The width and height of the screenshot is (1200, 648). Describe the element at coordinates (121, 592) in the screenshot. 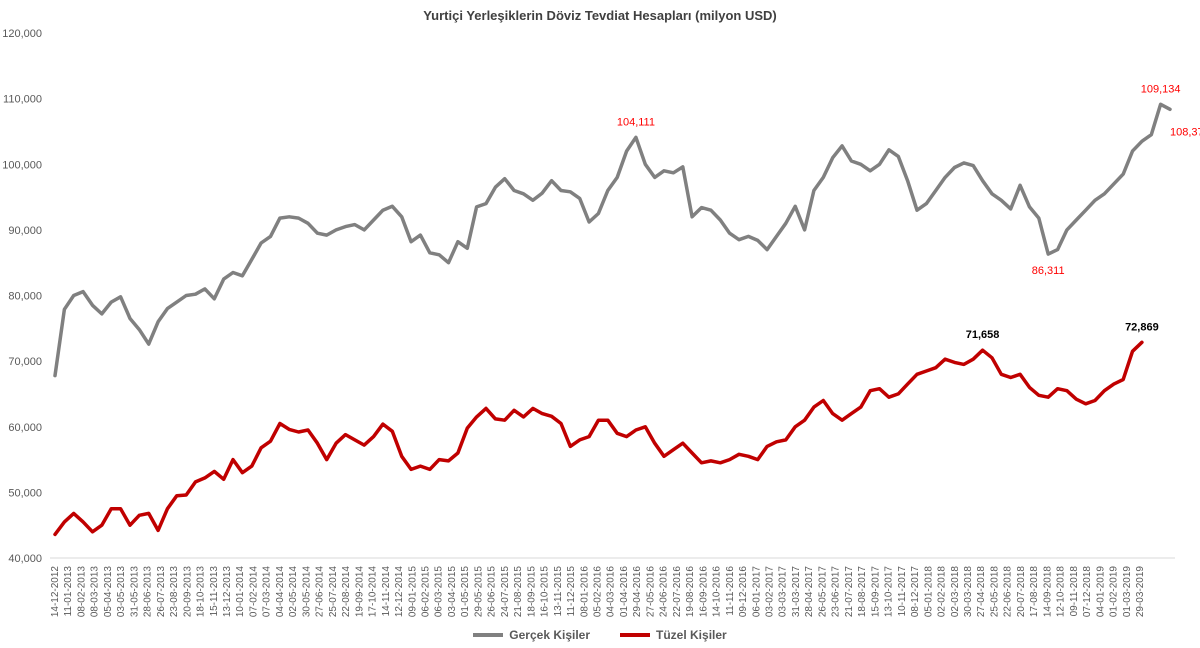

I see `x-tick-label: 03-05-2013` at that location.